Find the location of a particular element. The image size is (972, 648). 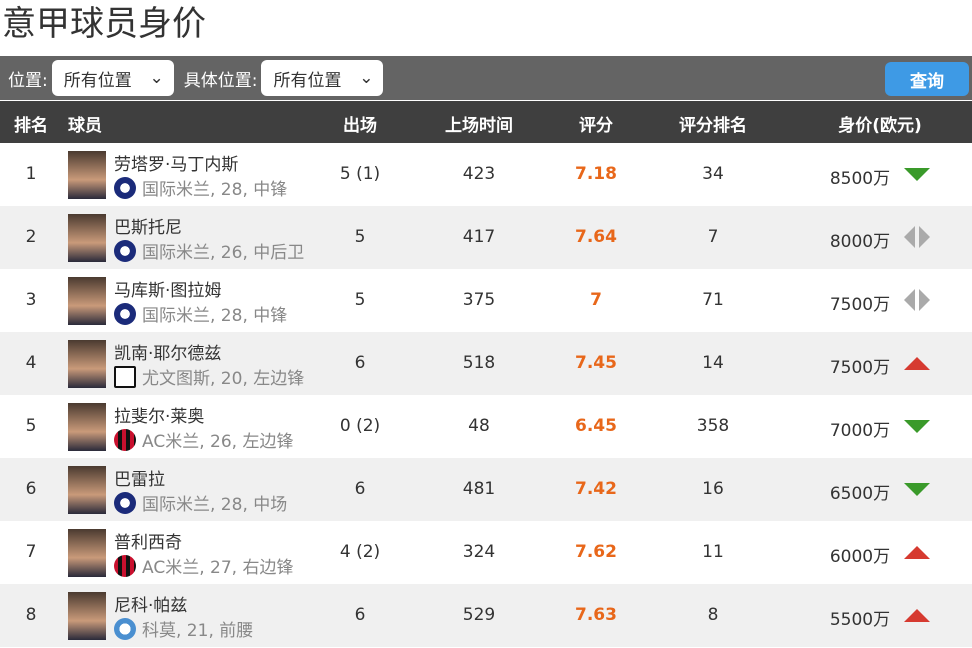

table-row: 3 马库斯·图拉姆 国际米兰, 28, 中锋 5 375 7 71 7500万 is located at coordinates (486, 300).